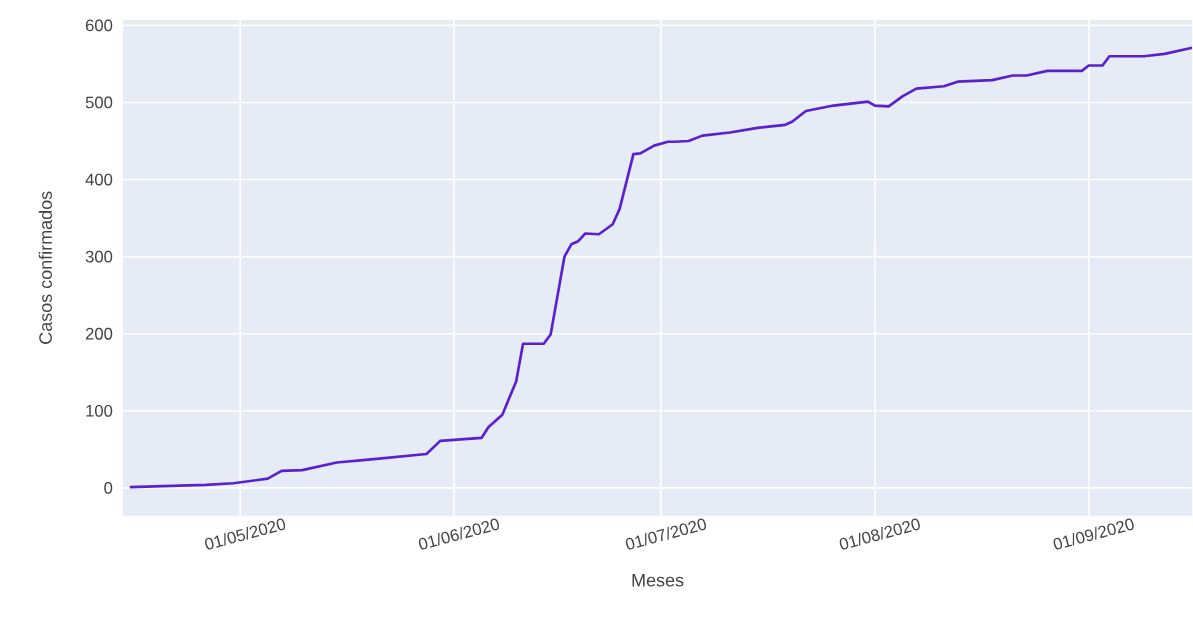 The height and width of the screenshot is (633, 1193). I want to click on y-axis-title: Casos confirmados, so click(45, 268).